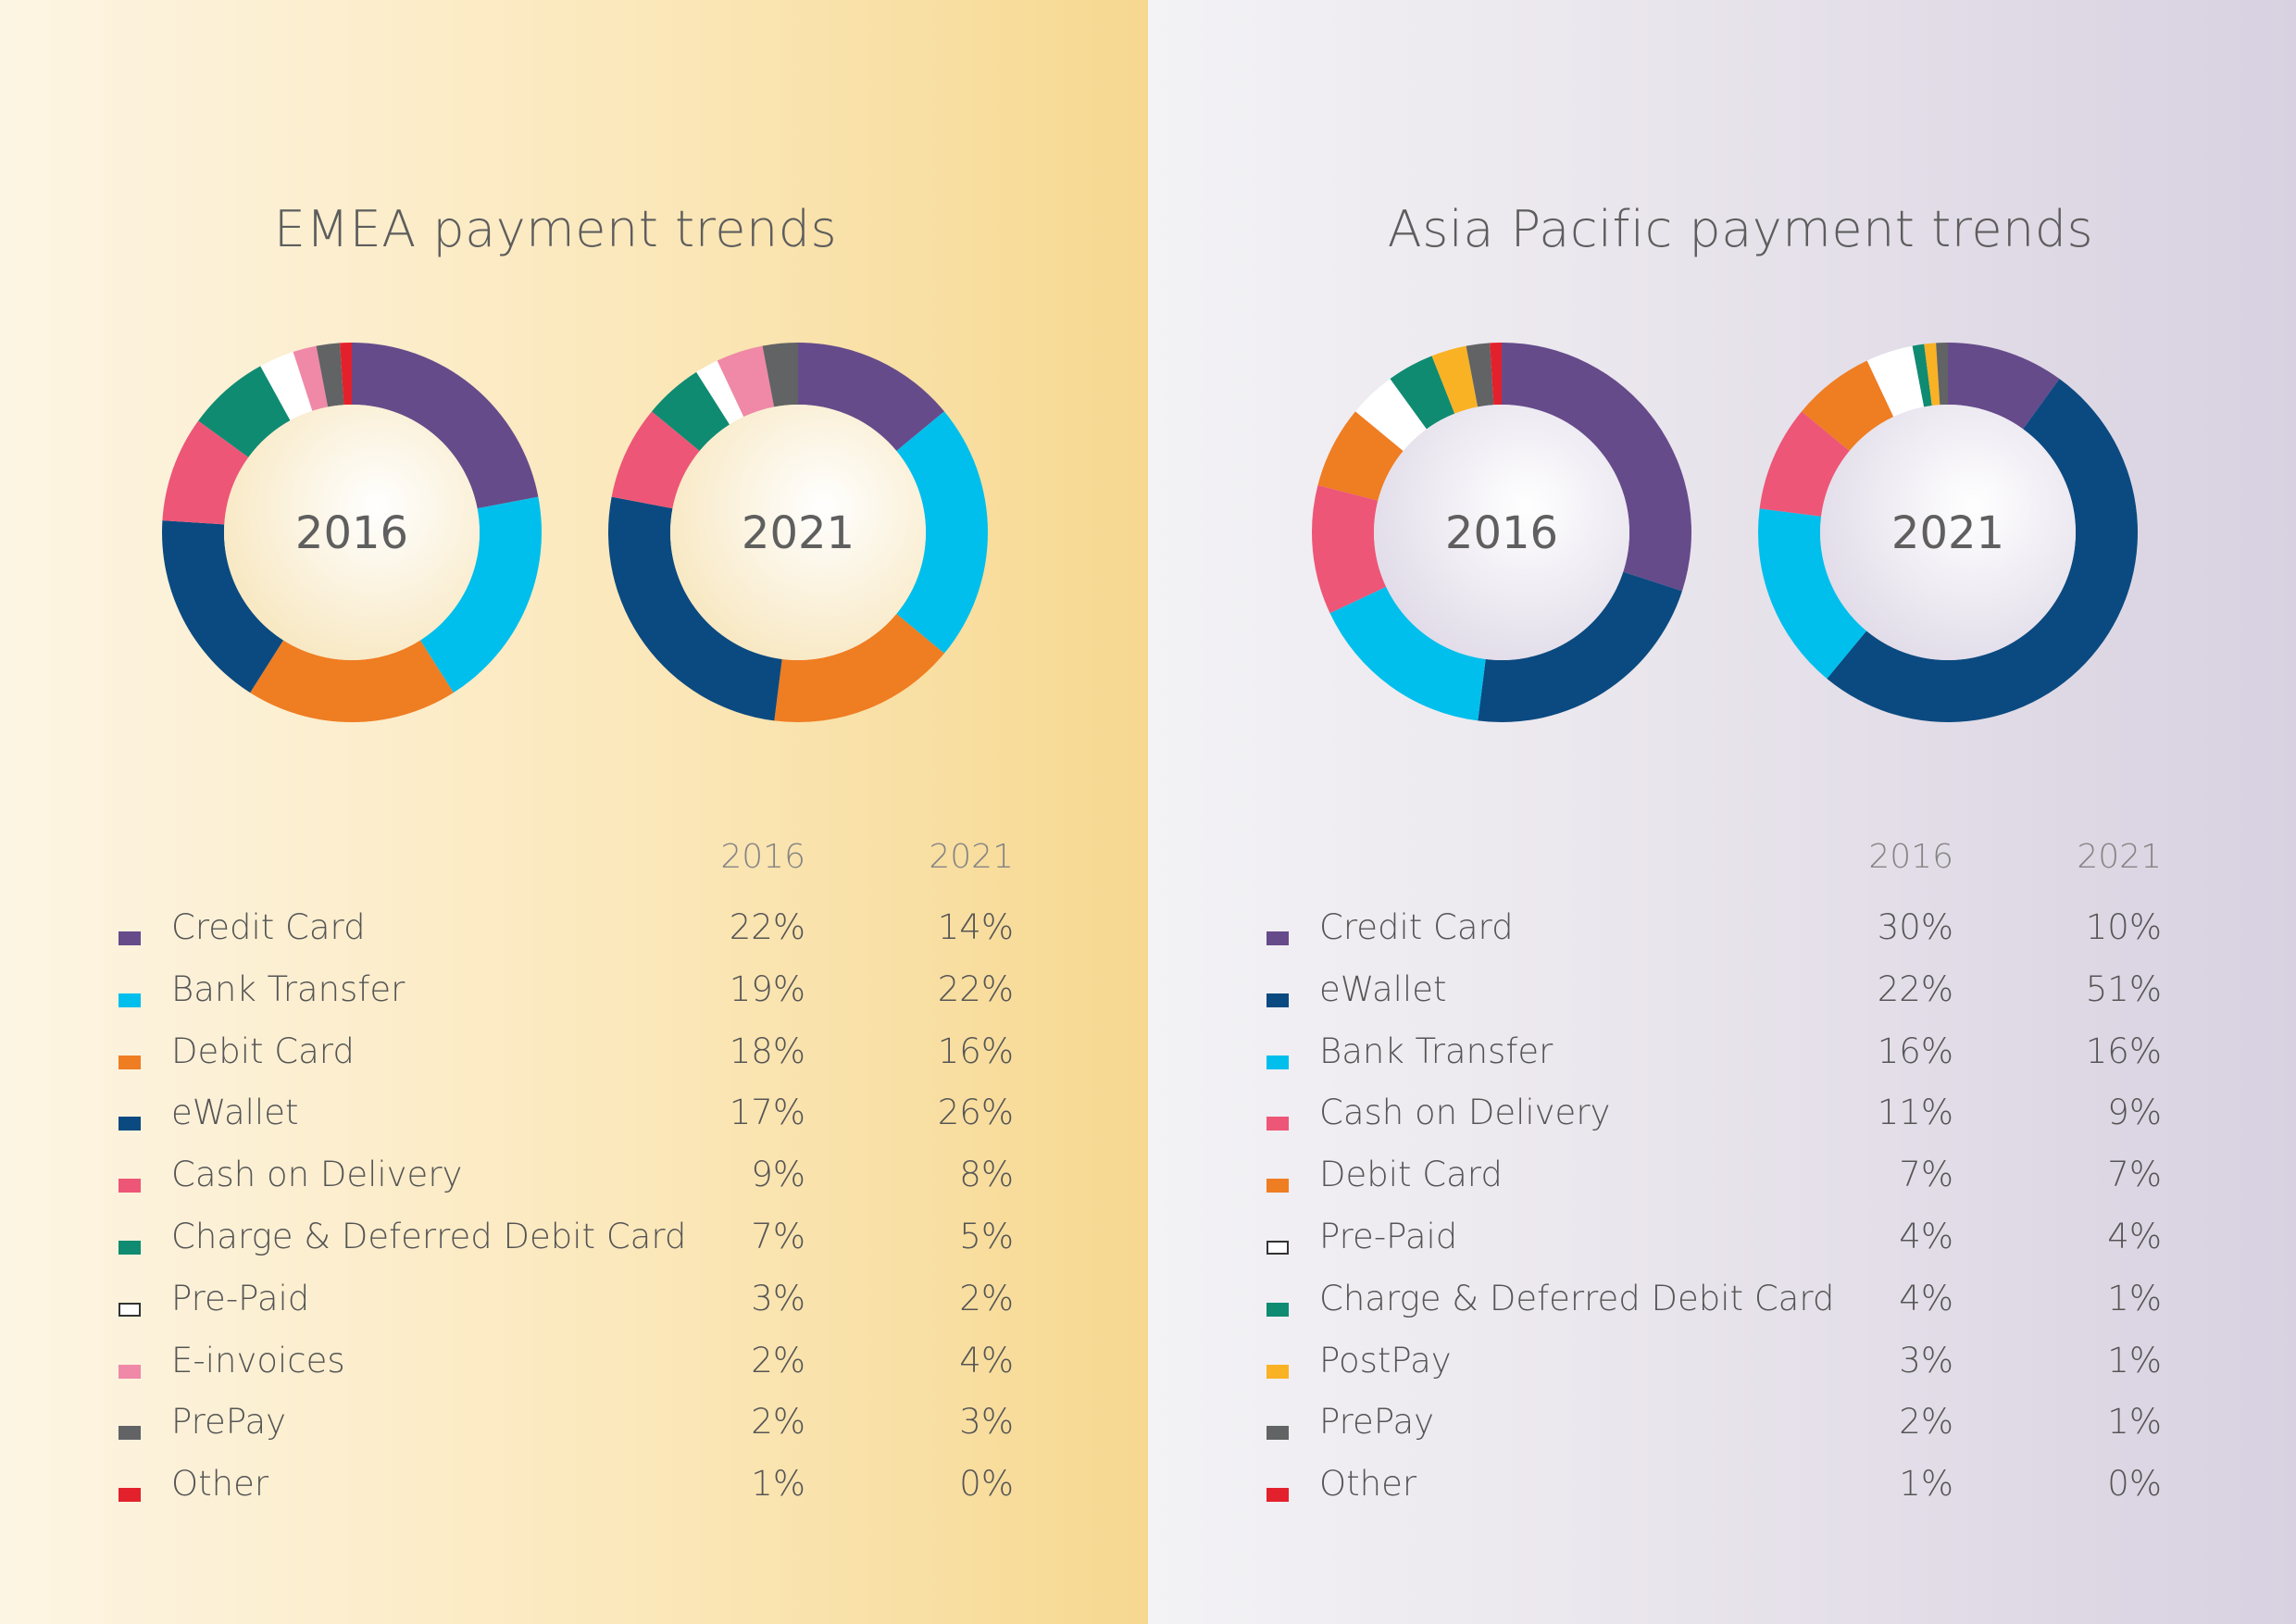  What do you see at coordinates (767, 1051) in the screenshot?
I see `value-2016: 18%` at bounding box center [767, 1051].